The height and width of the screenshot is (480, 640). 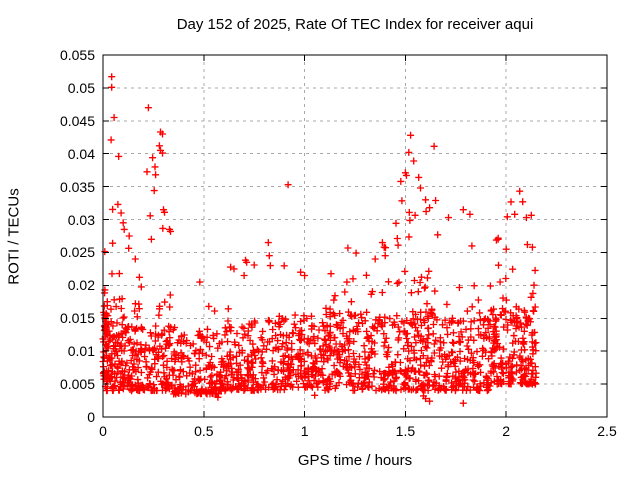 What do you see at coordinates (77, 384) in the screenshot?
I see `y-tick-label: 0.005` at bounding box center [77, 384].